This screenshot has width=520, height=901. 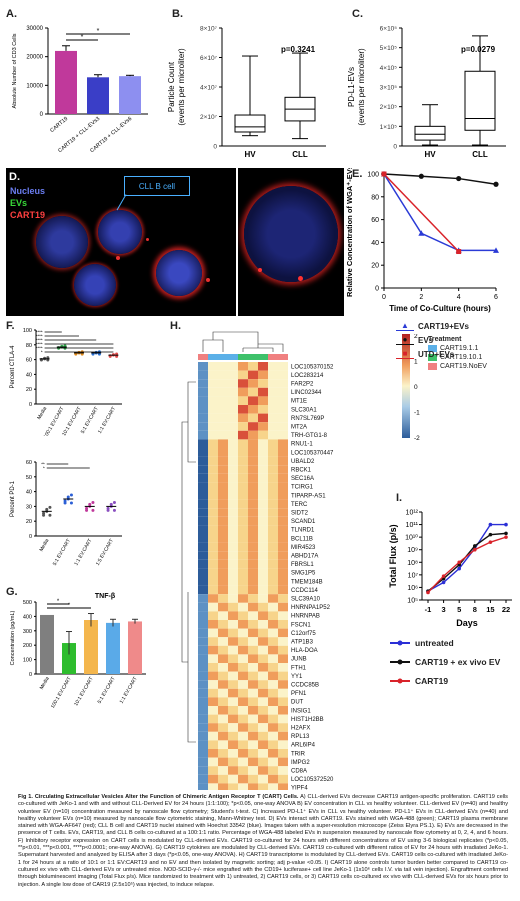 I want to click on legend-label: CART19, so click(x=432, y=681).